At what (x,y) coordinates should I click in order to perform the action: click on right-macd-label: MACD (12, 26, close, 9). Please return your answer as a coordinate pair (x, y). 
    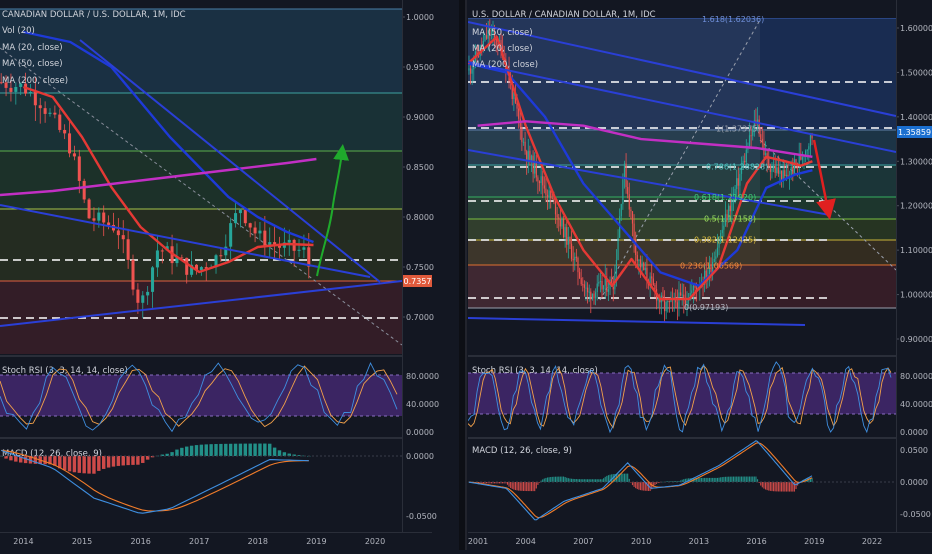
    Looking at the image, I should click on (522, 451).